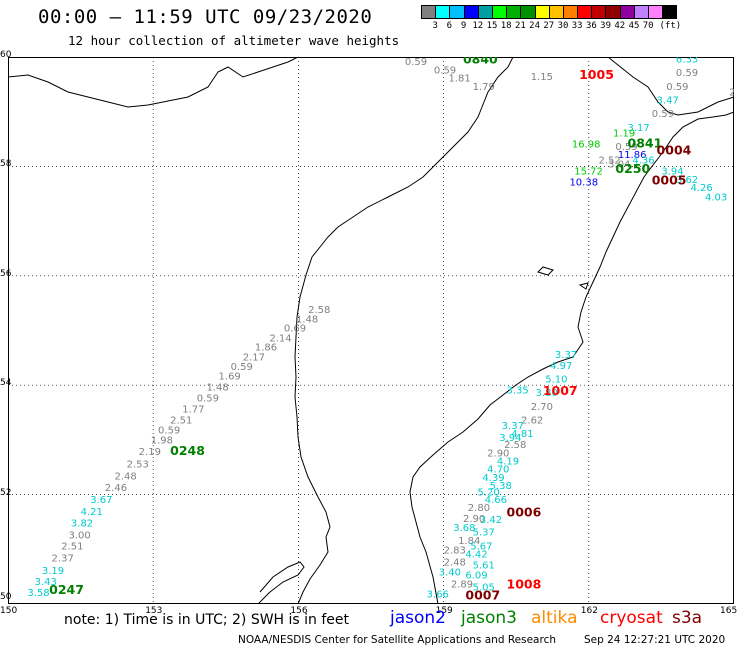 This screenshot has width=740, height=650. I want to click on wave-height-value: 3.82, so click(82, 523).